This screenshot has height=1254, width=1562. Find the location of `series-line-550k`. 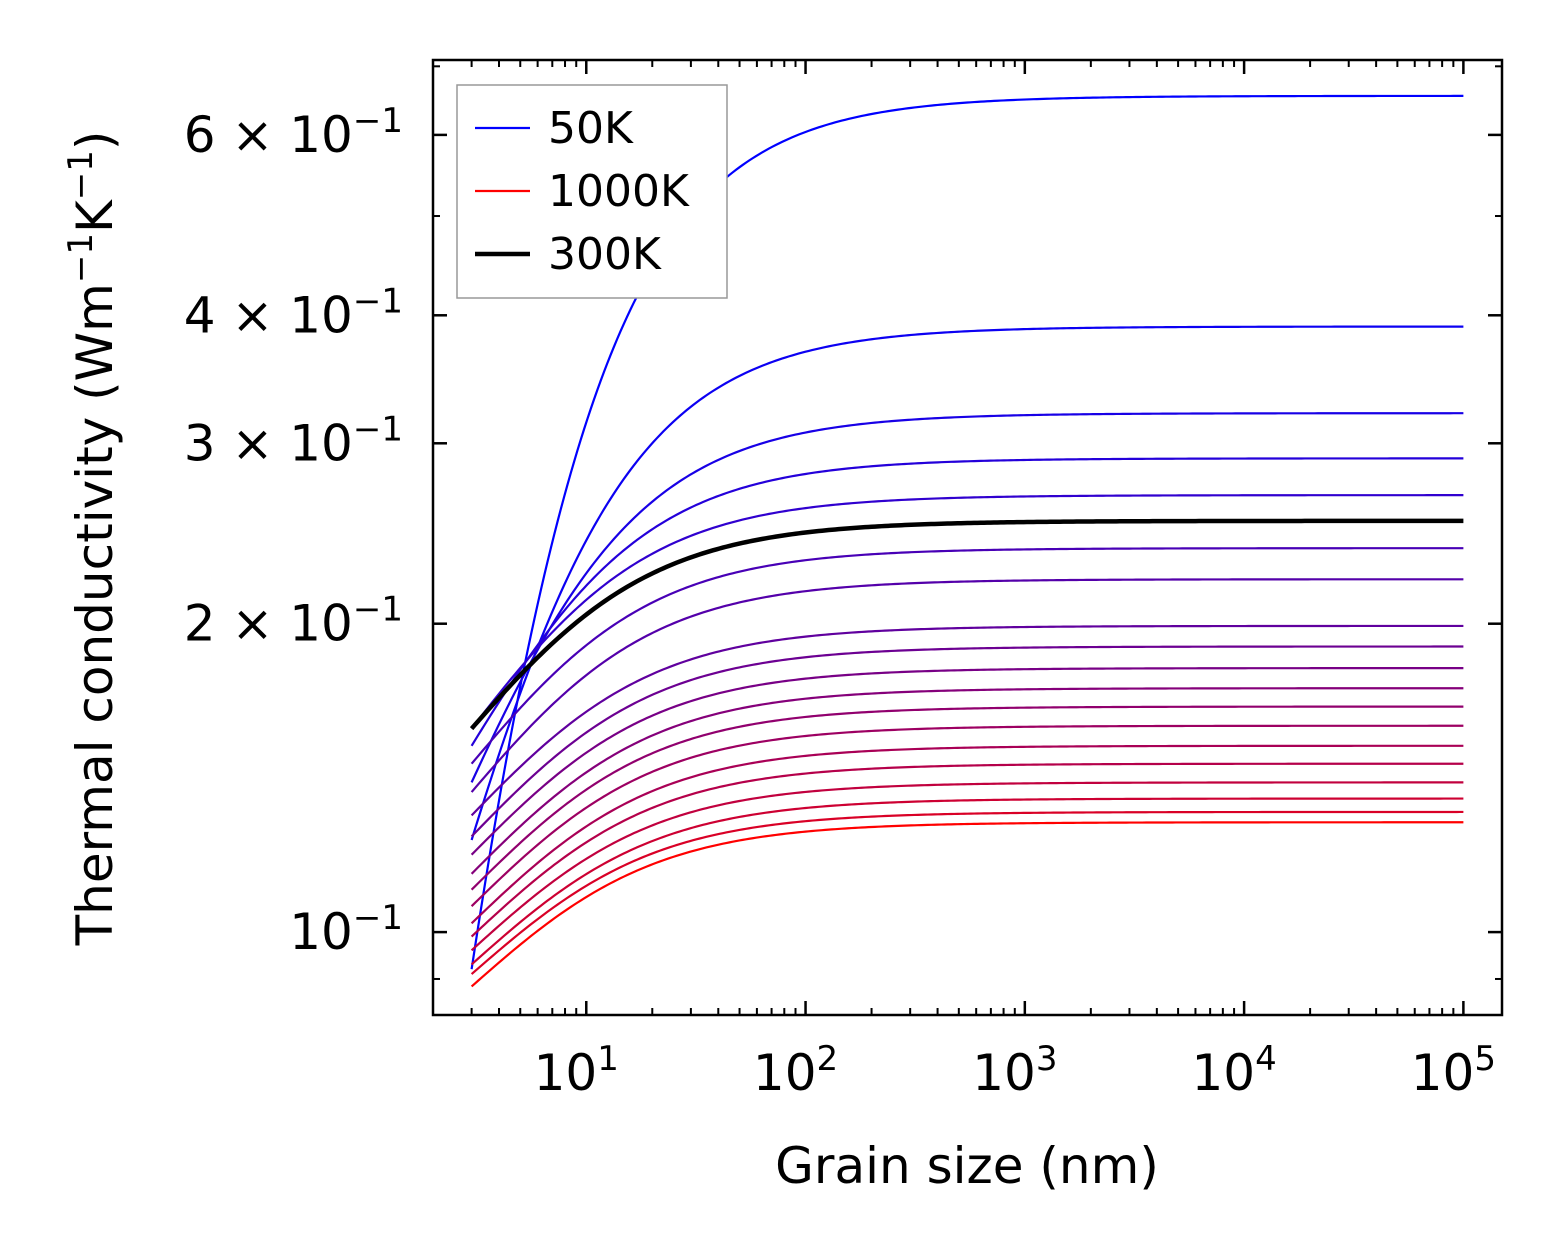

series-line-550k is located at coordinates (967, 761).